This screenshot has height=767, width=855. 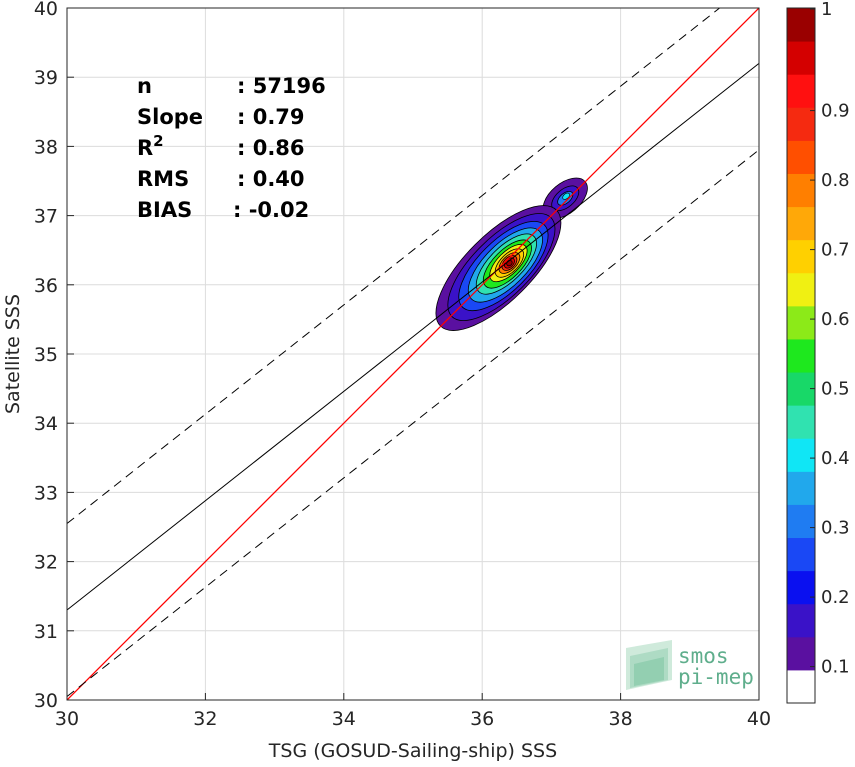 What do you see at coordinates (412, 751) in the screenshot?
I see `x-axis-label: TSG (GOSUD-Sailing-ship) SSS` at bounding box center [412, 751].